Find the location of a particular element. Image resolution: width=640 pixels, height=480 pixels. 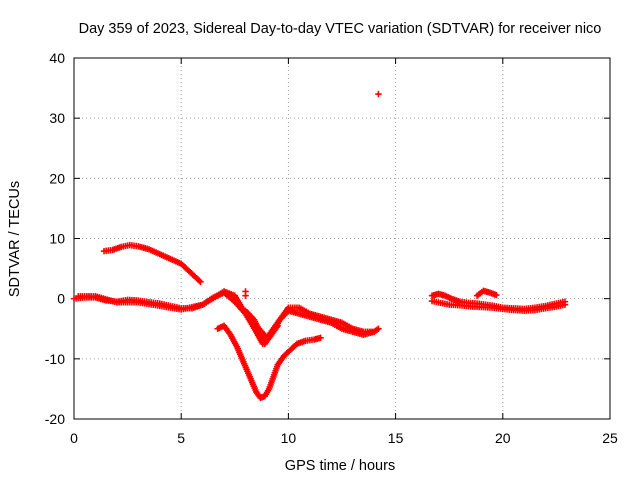

y-tick-label: 0 is located at coordinates (61, 299).